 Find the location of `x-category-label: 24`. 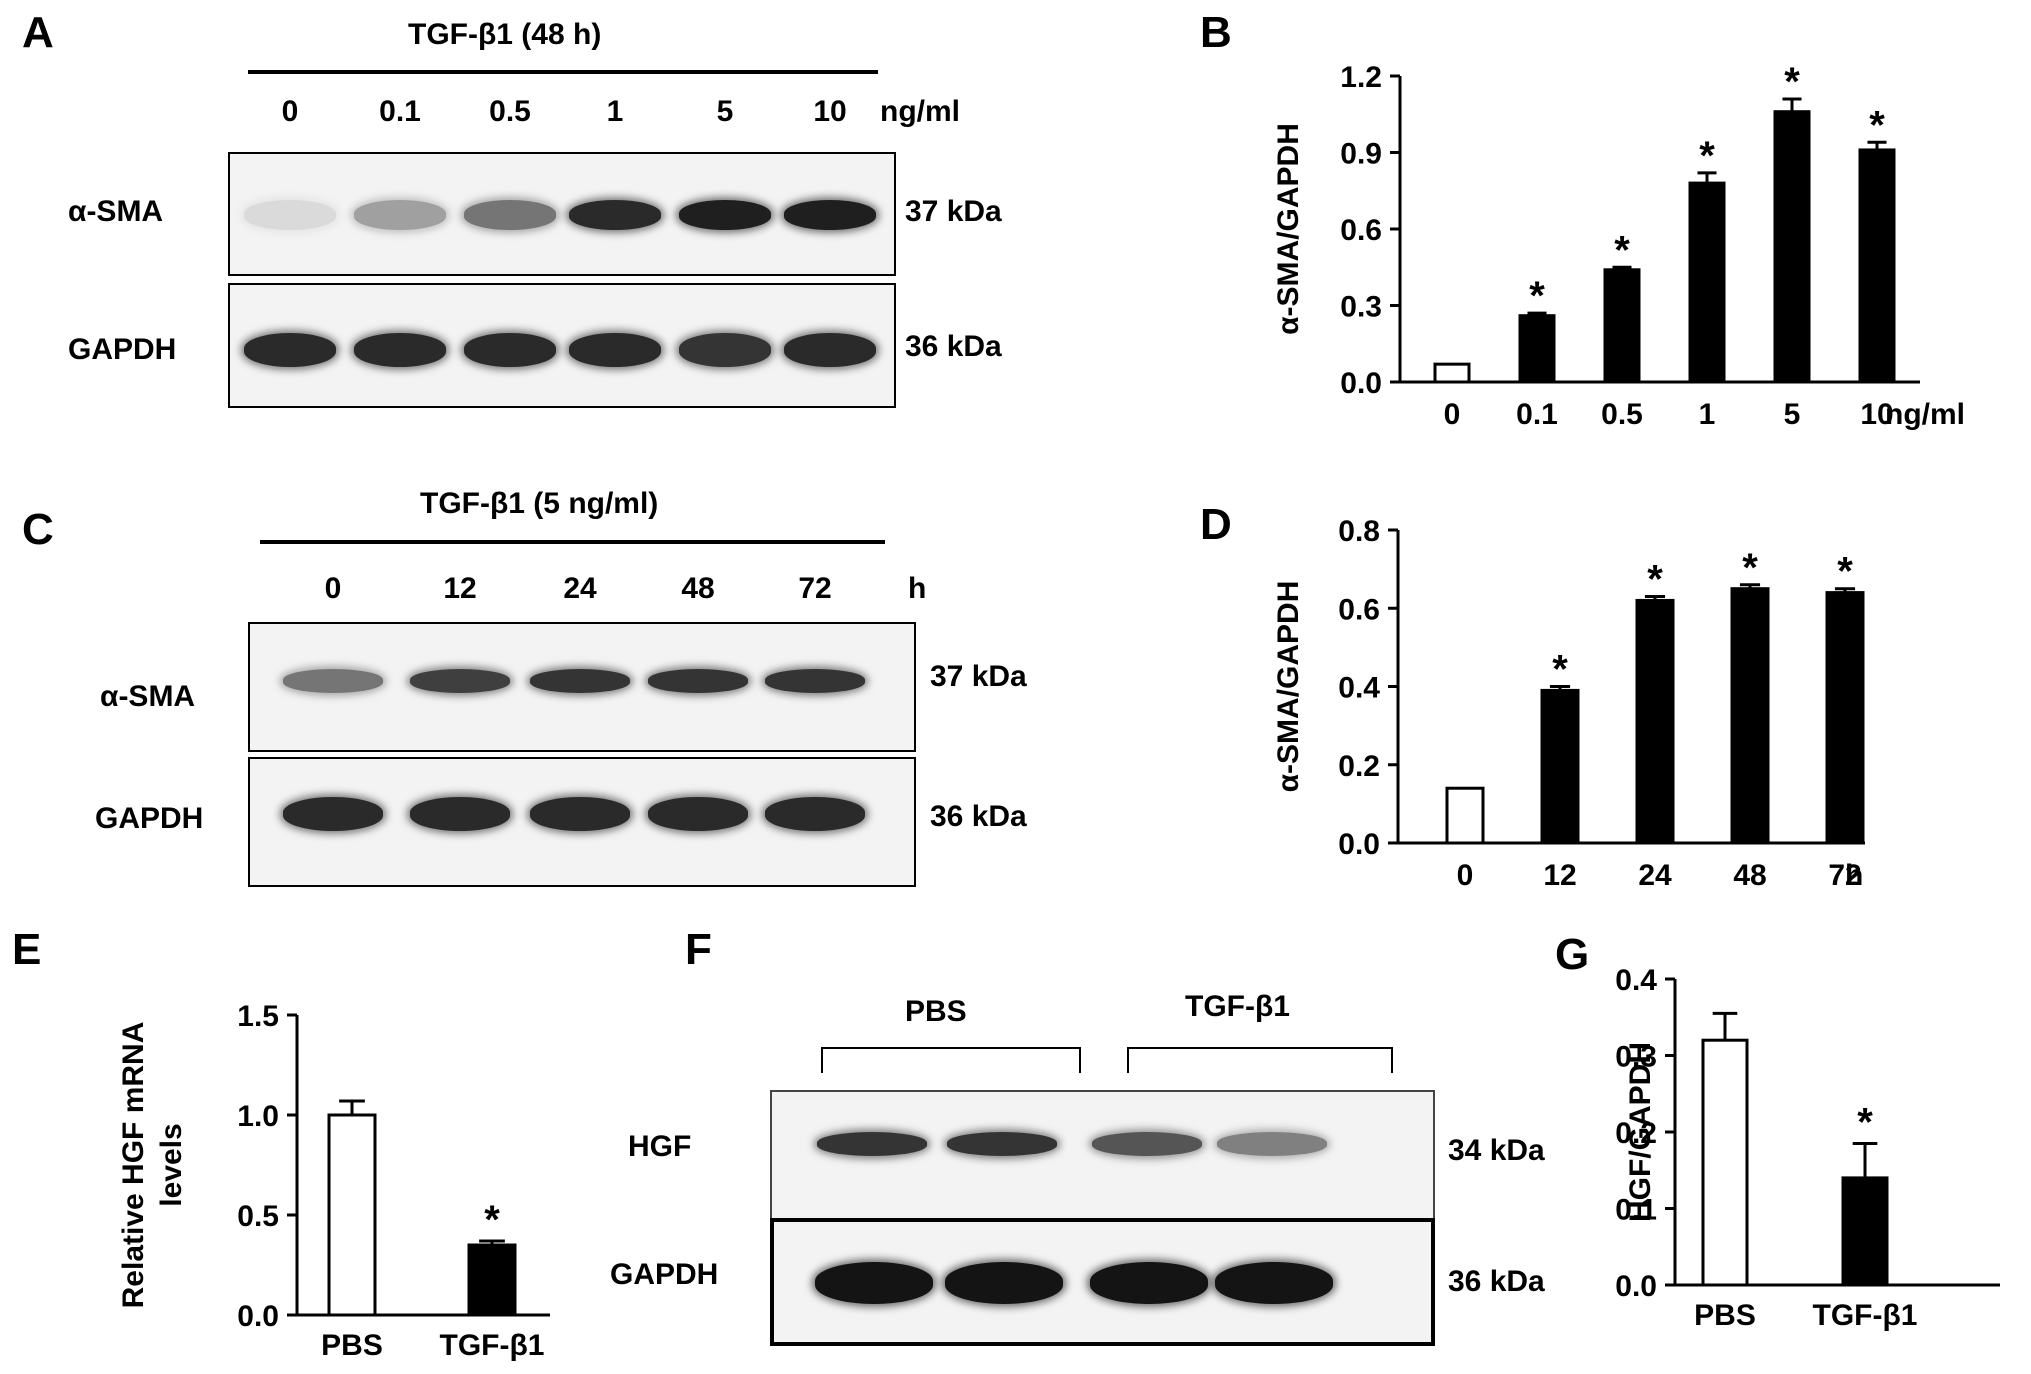

x-category-label: 24 is located at coordinates (1655, 875).